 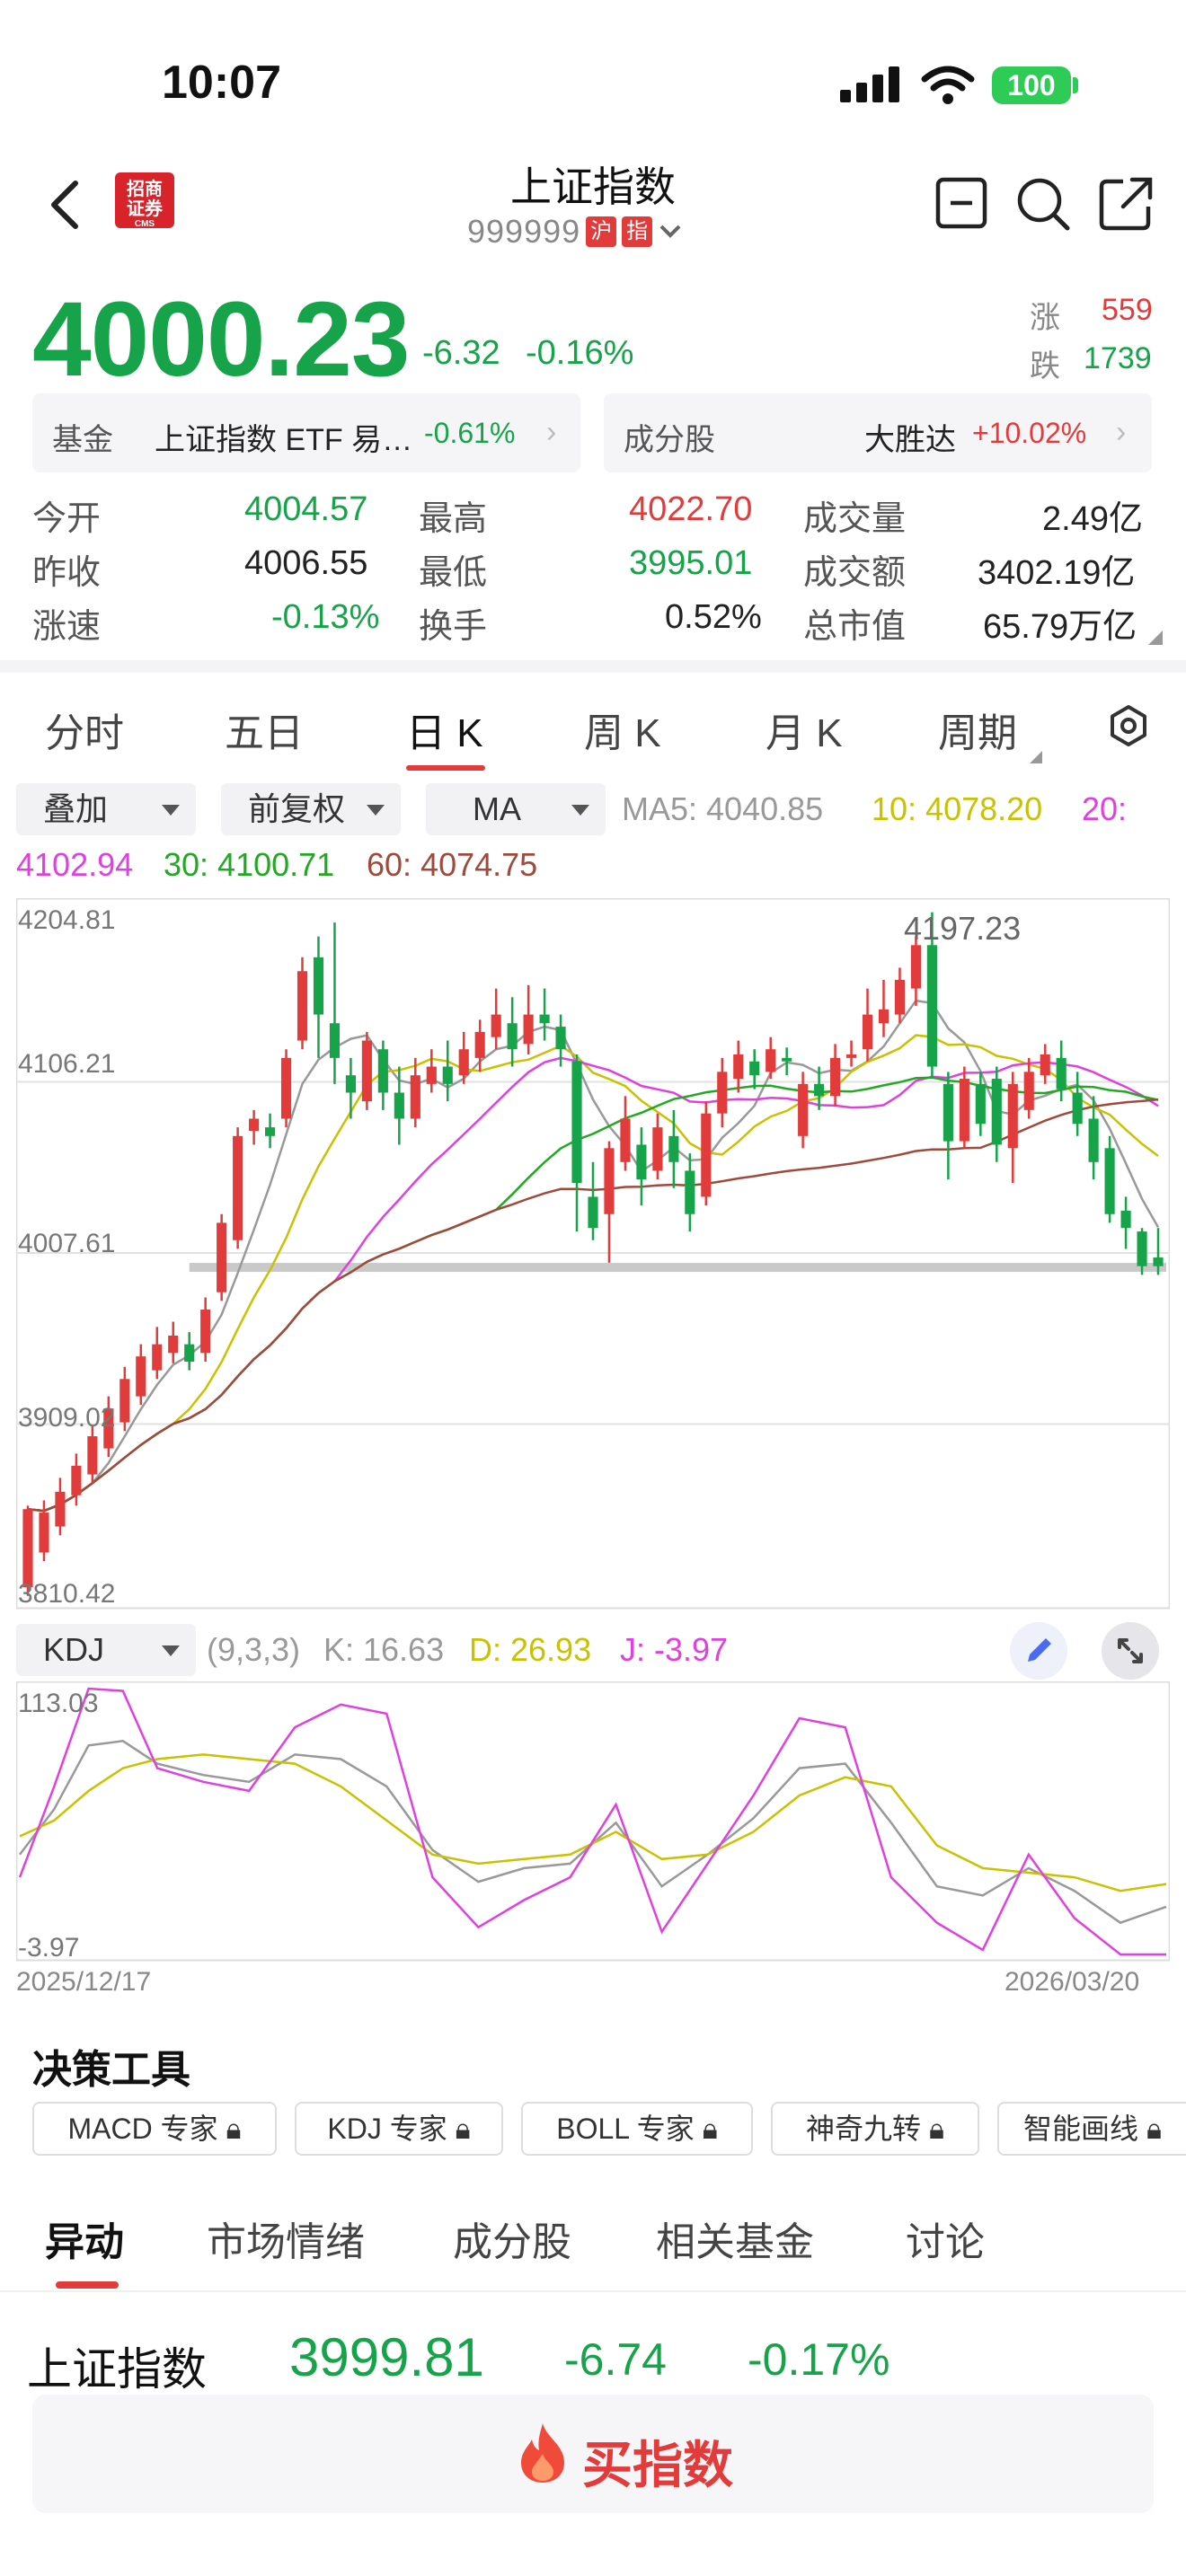 I want to click on x-end-date: 2026/03/20, so click(x=1072, y=1982).